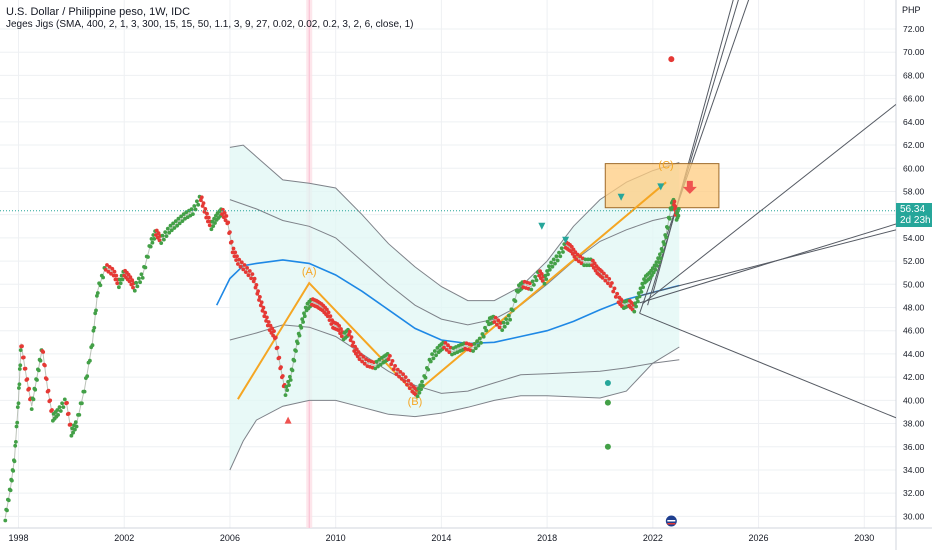  What do you see at coordinates (124, 538) in the screenshot?
I see `time-tick-label: 2002` at bounding box center [124, 538].